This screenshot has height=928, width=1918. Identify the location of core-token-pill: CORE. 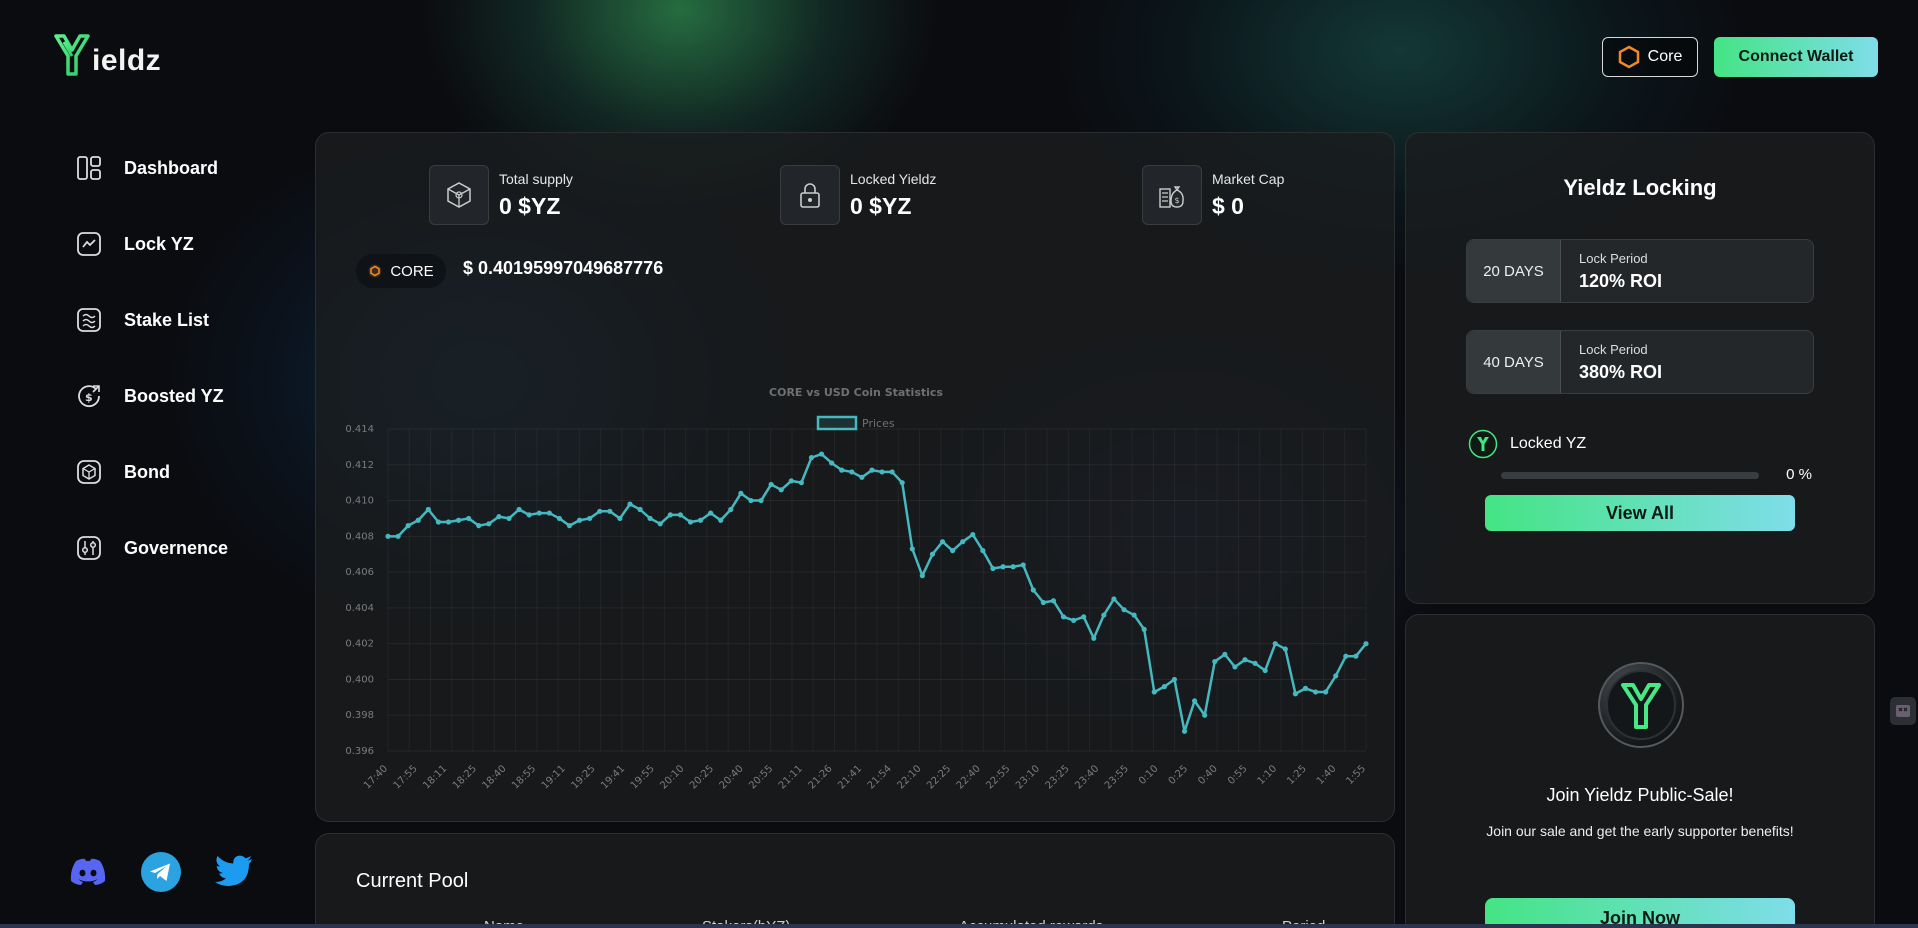
(401, 271).